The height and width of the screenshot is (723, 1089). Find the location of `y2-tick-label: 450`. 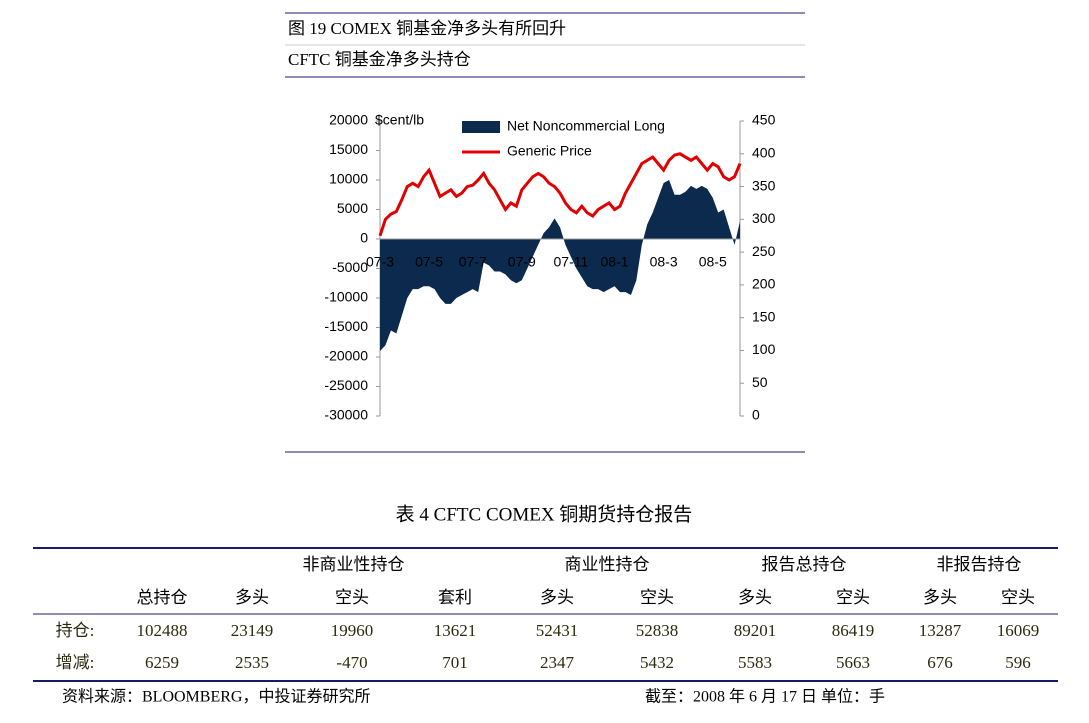

y2-tick-label: 450 is located at coordinates (764, 120).